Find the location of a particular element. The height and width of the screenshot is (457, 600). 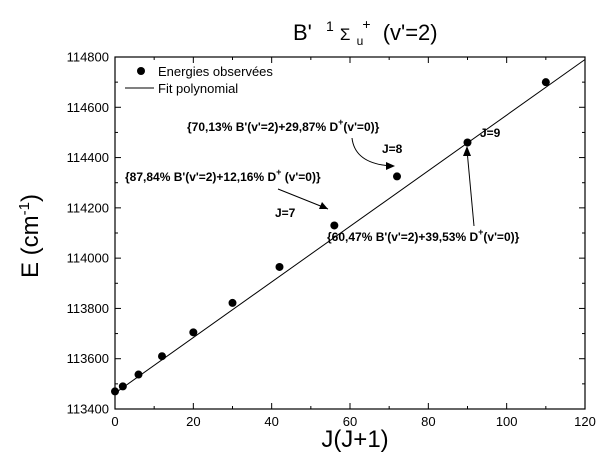

annotation-j8-text: {70,13% B'(v'=2)+29,87% D+(v'=0)} is located at coordinates (283, 125).